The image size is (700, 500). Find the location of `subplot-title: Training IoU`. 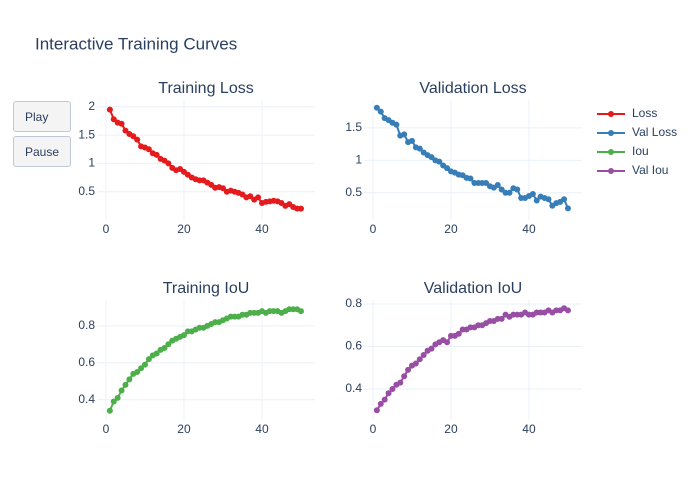

subplot-title: Training IoU is located at coordinates (206, 288).